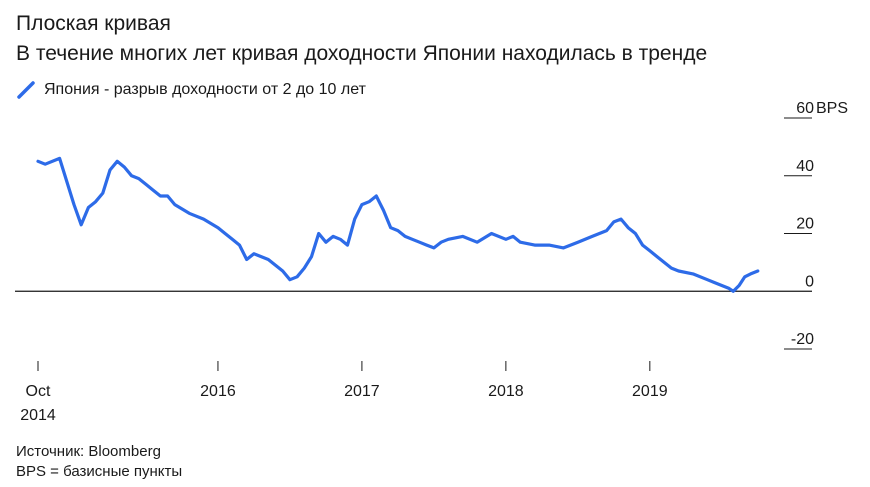 Image resolution: width=870 pixels, height=487 pixels. Describe the element at coordinates (362, 391) in the screenshot. I see `x-tick-label: 2017` at that location.